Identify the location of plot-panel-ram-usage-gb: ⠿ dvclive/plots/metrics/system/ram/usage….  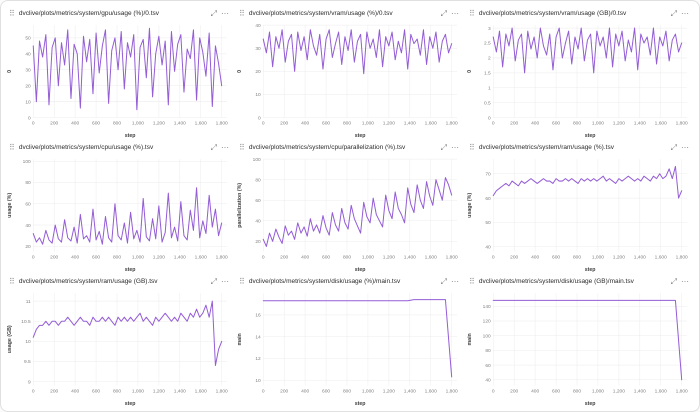
(120, 340).